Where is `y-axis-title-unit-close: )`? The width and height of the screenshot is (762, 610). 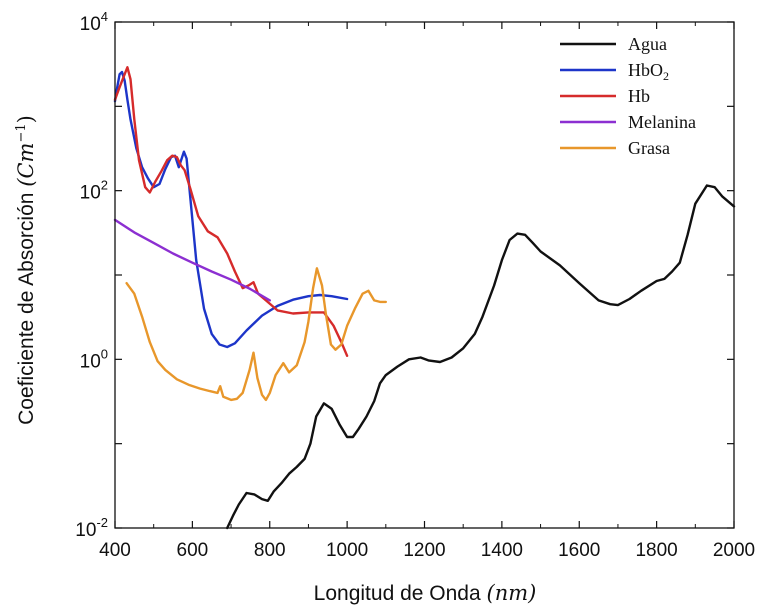
y-axis-title-unit-close: ) is located at coordinates (26, 119).